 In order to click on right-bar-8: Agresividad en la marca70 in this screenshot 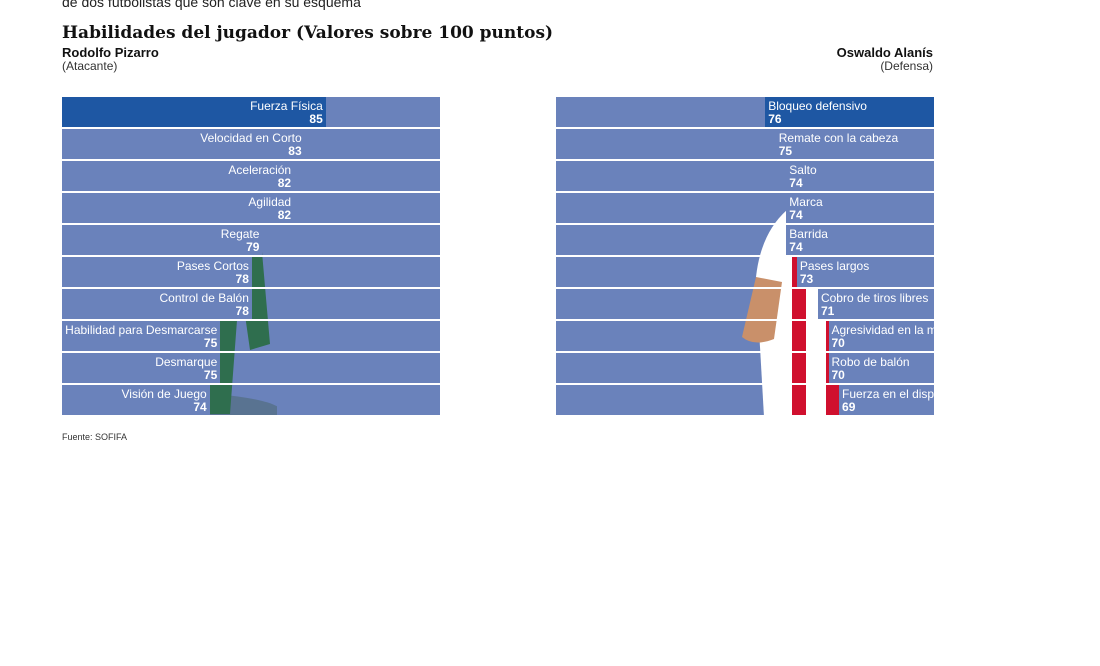, I will do `click(881, 336)`.